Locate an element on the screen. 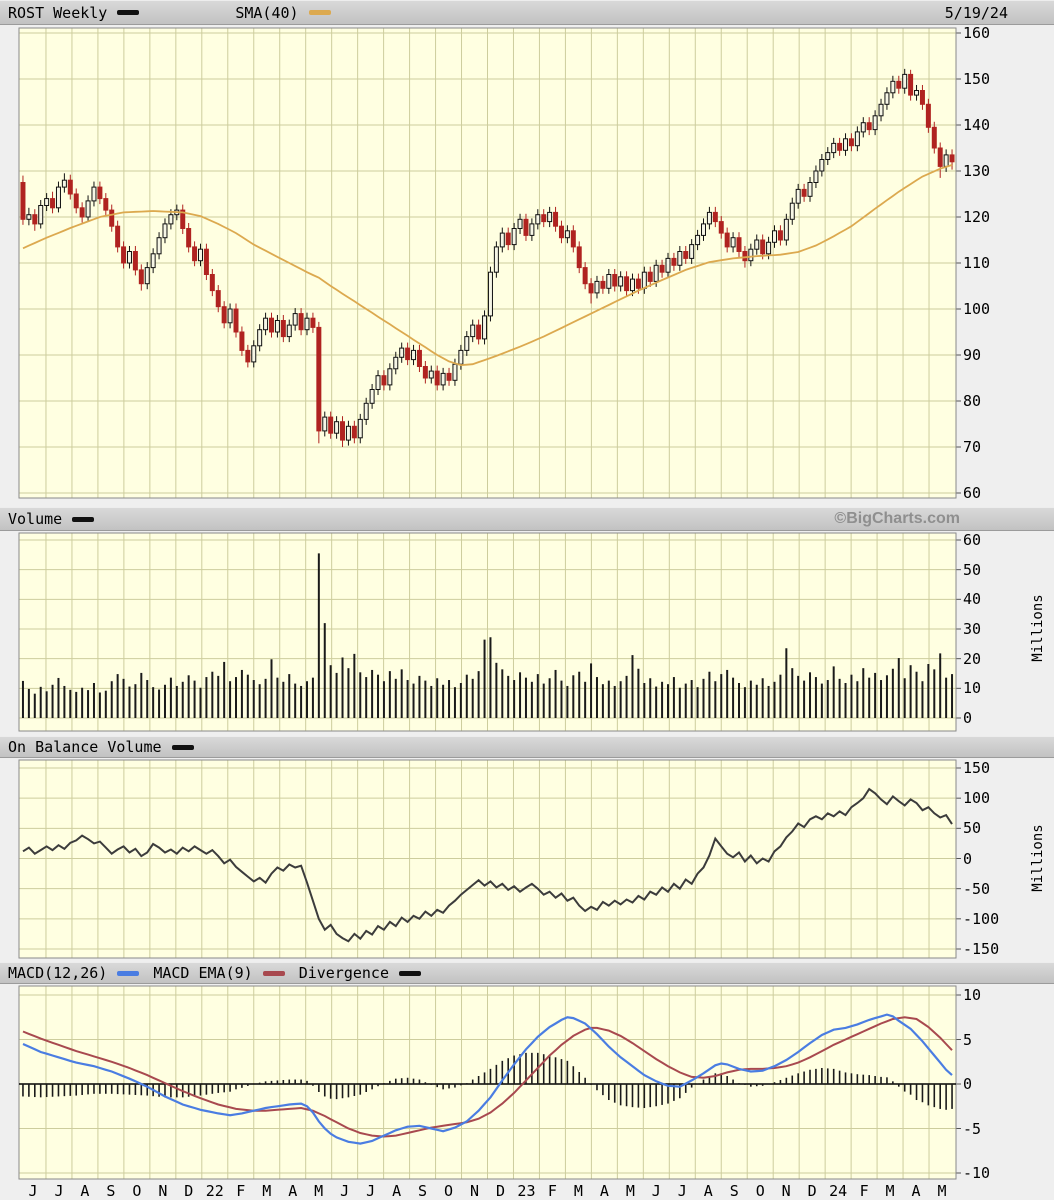 The width and height of the screenshot is (1054, 1200). obv-panel is located at coordinates (489, 859).